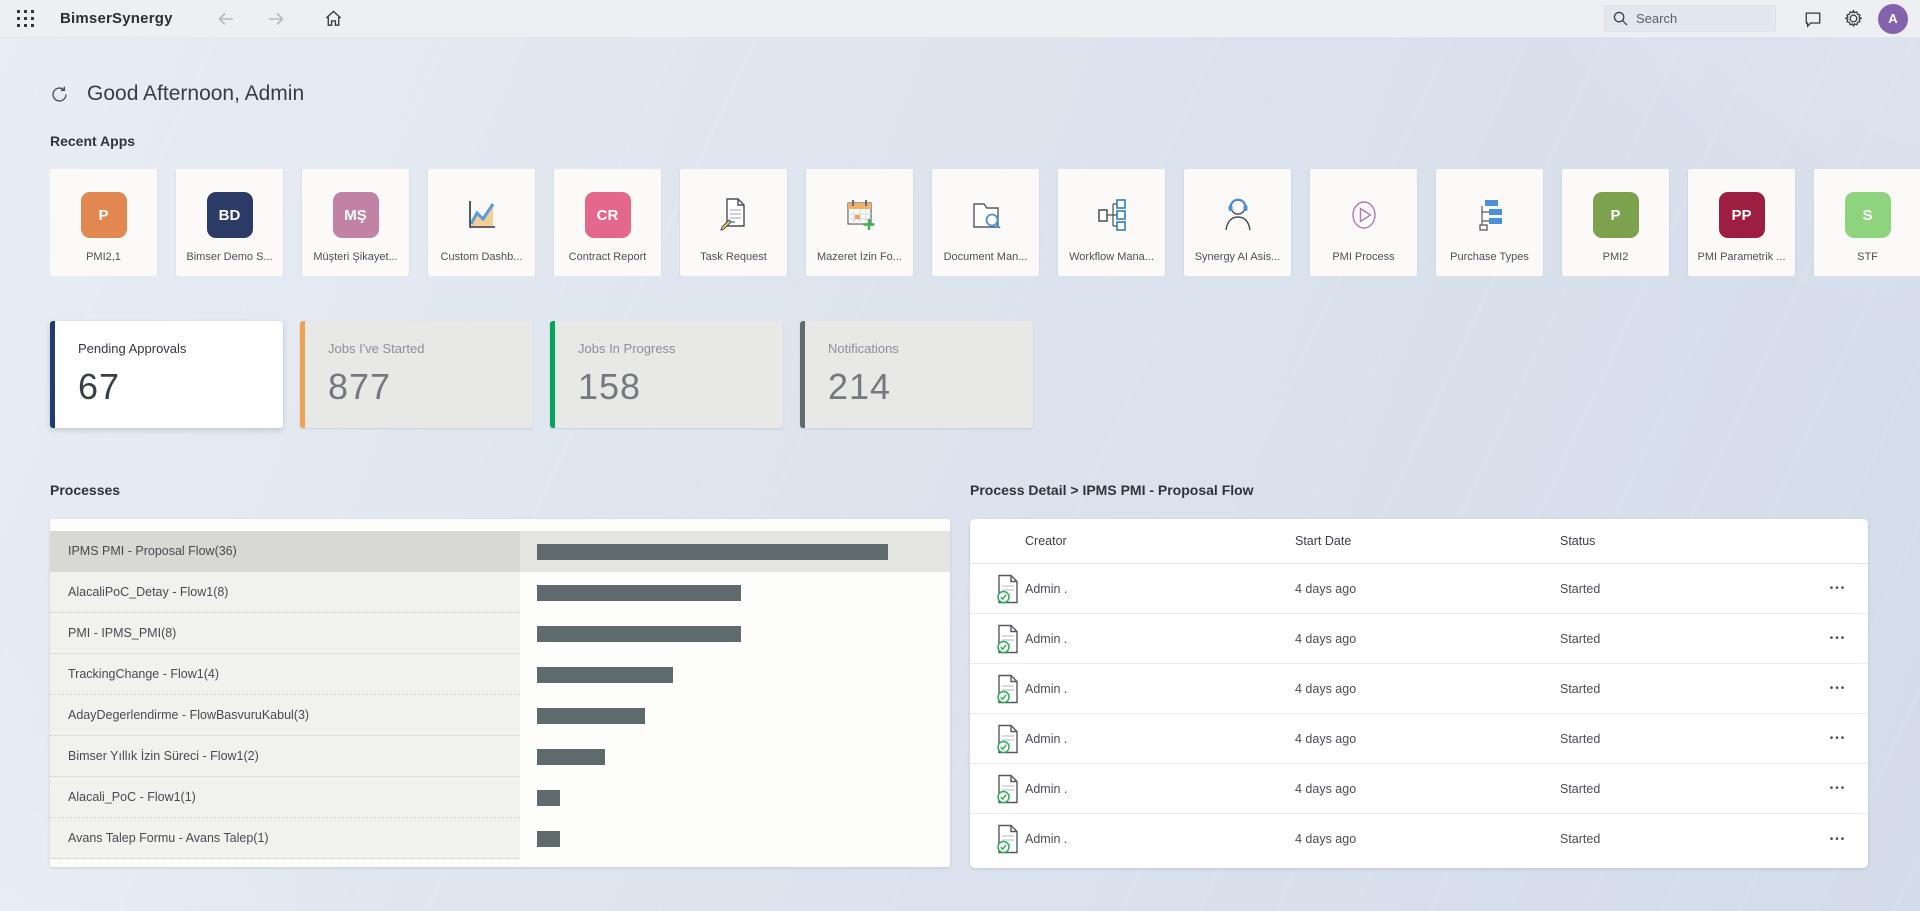  Describe the element at coordinates (285, 551) in the screenshot. I see `process-label: IPMS PMI - Proposal Flow(36)` at that location.